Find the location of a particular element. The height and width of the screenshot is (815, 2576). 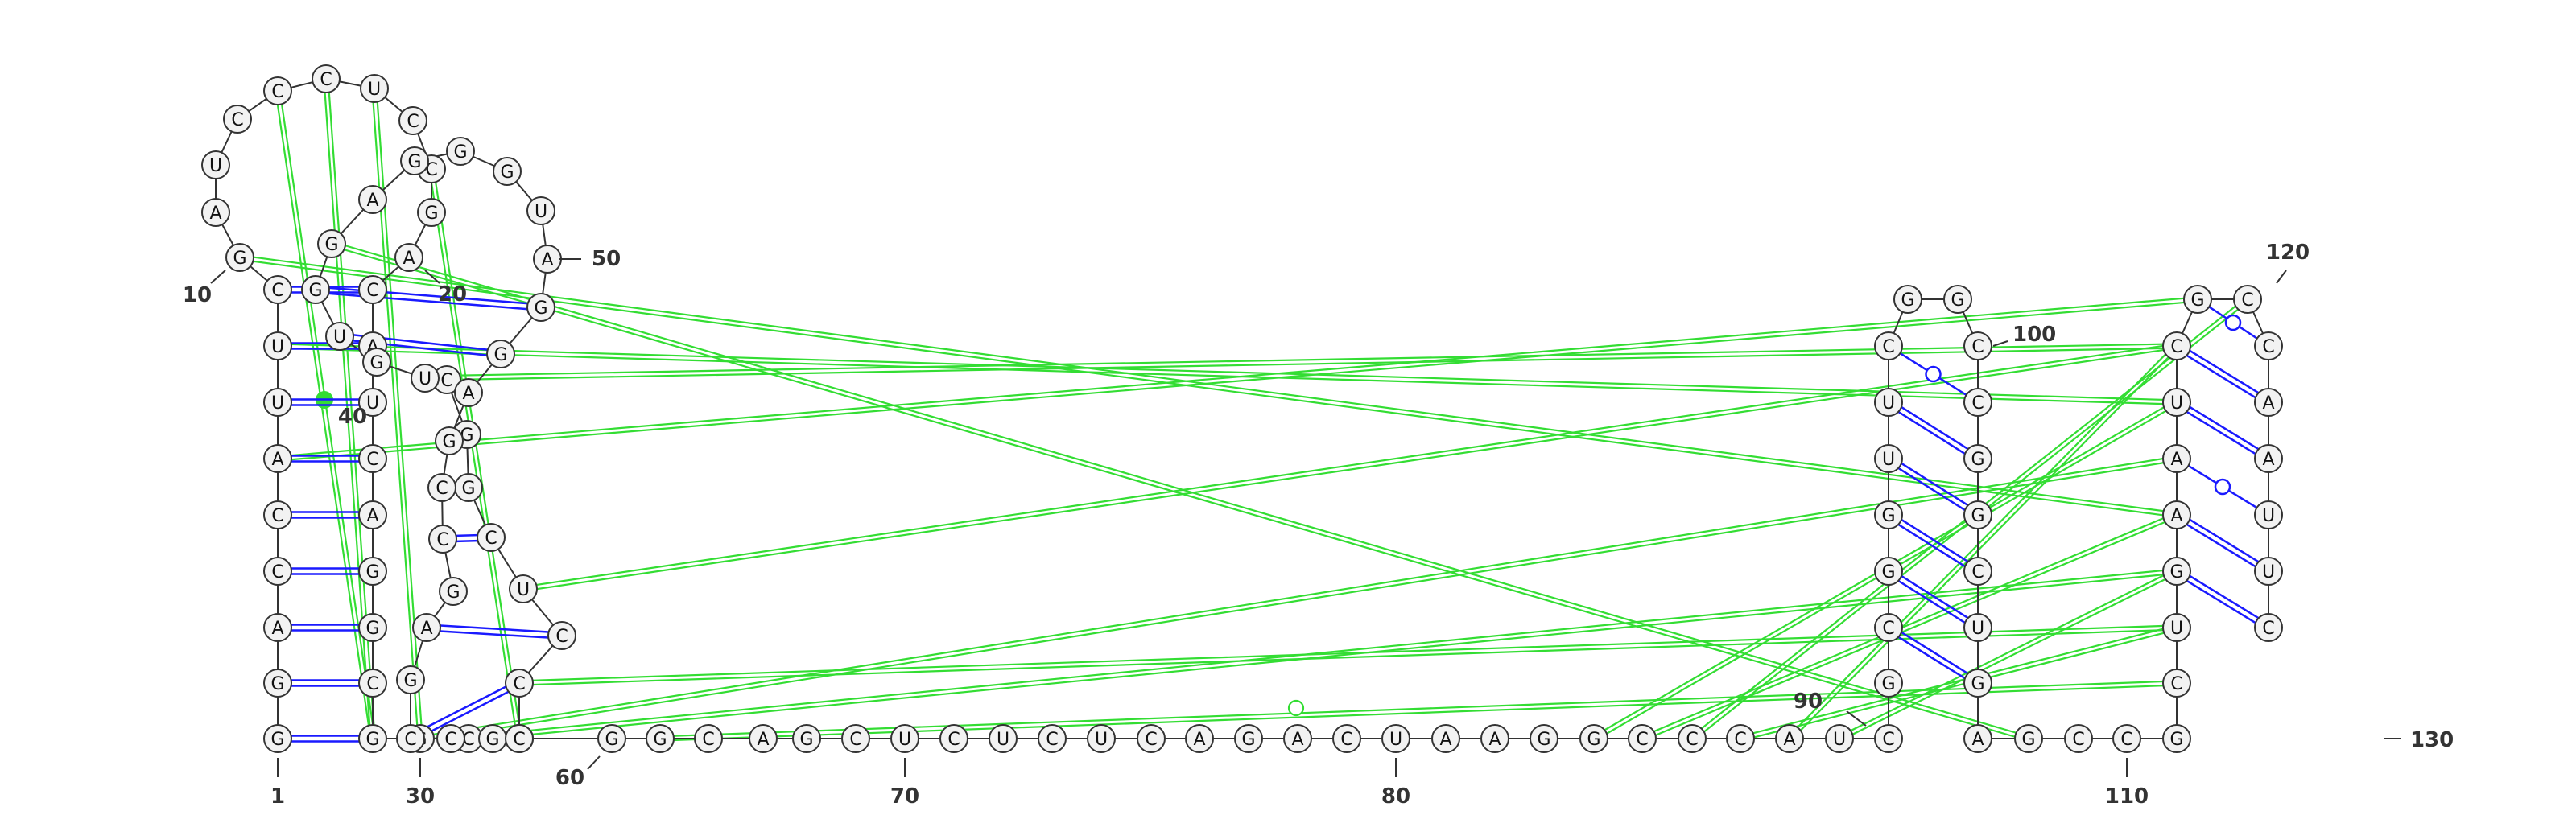

nucleotide-85: C is located at coordinates (1642, 738).